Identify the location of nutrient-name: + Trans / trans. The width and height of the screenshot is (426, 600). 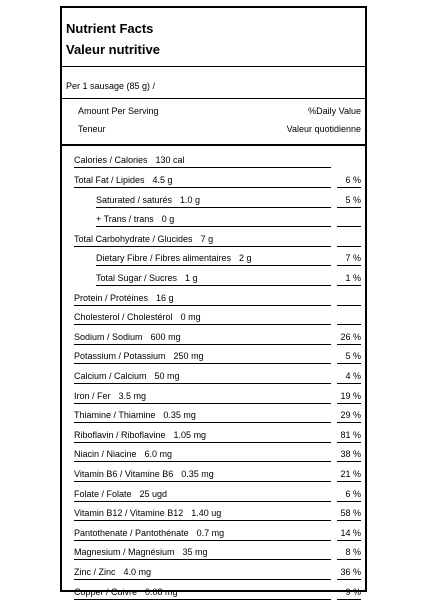
(125, 219).